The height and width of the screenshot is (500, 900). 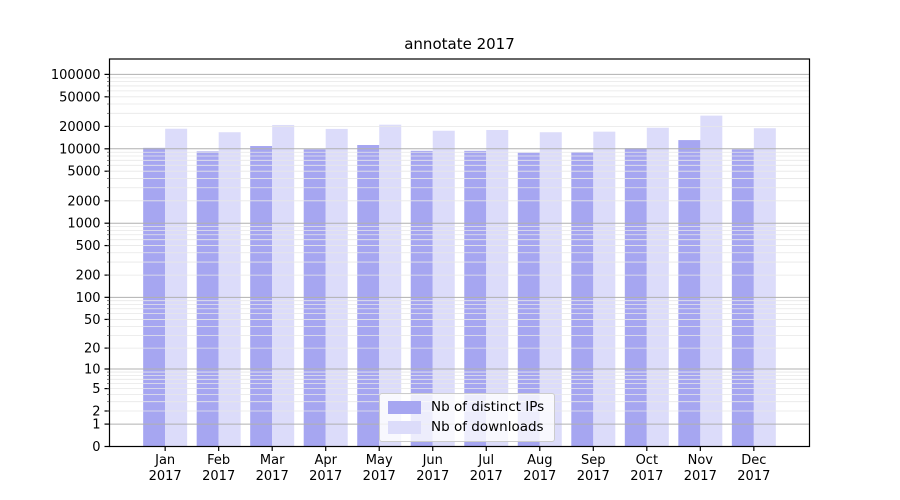 What do you see at coordinates (218, 460) in the screenshot?
I see `x-tick-label-month: Feb` at bounding box center [218, 460].